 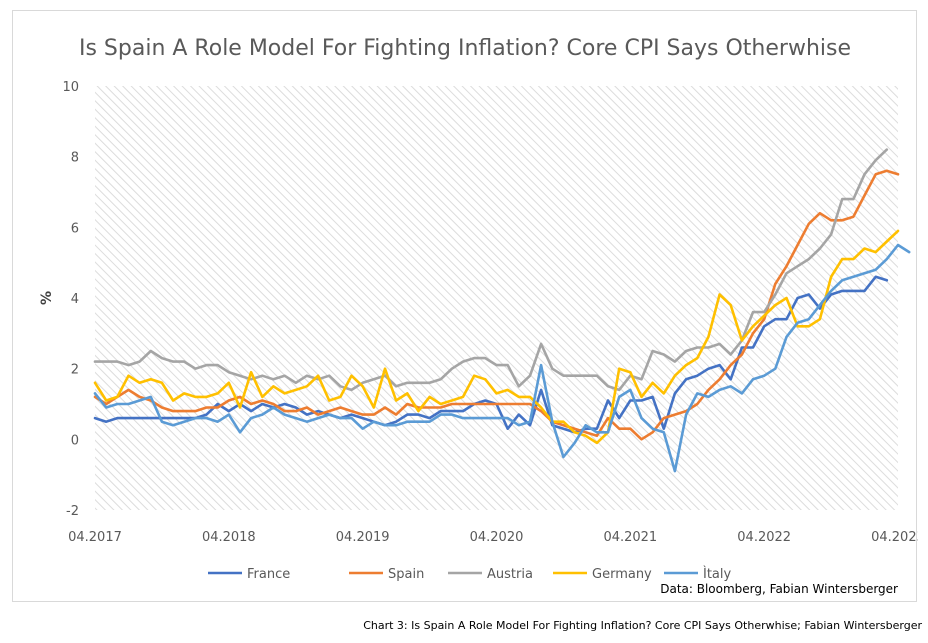 What do you see at coordinates (363, 537) in the screenshot?
I see `x-tick-label: 04.2019` at bounding box center [363, 537].